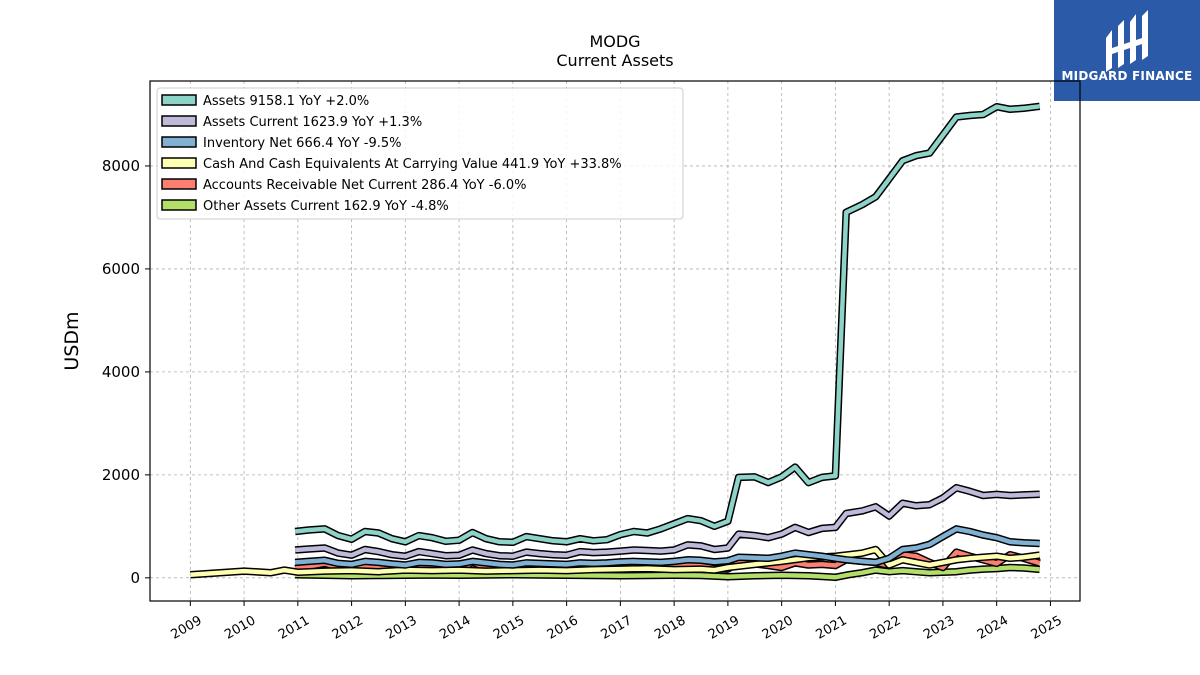 This screenshot has height=675, width=1200. What do you see at coordinates (135, 578) in the screenshot?
I see `y-tick-label: 0` at bounding box center [135, 578].